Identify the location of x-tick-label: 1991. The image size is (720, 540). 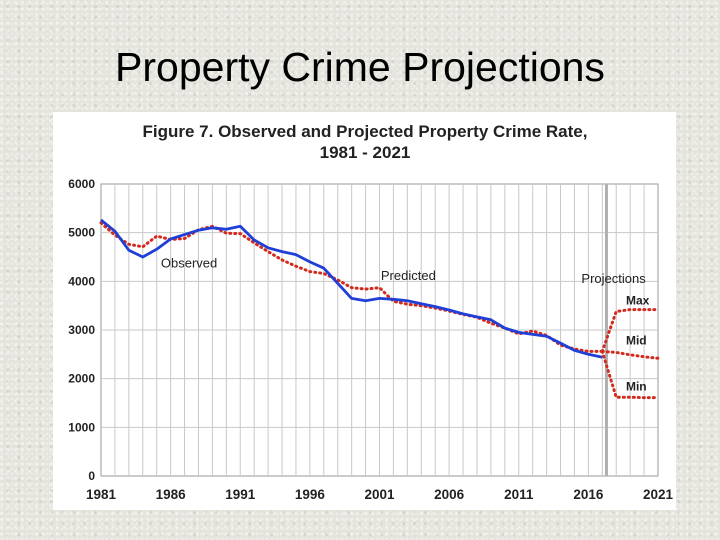
(240, 494).